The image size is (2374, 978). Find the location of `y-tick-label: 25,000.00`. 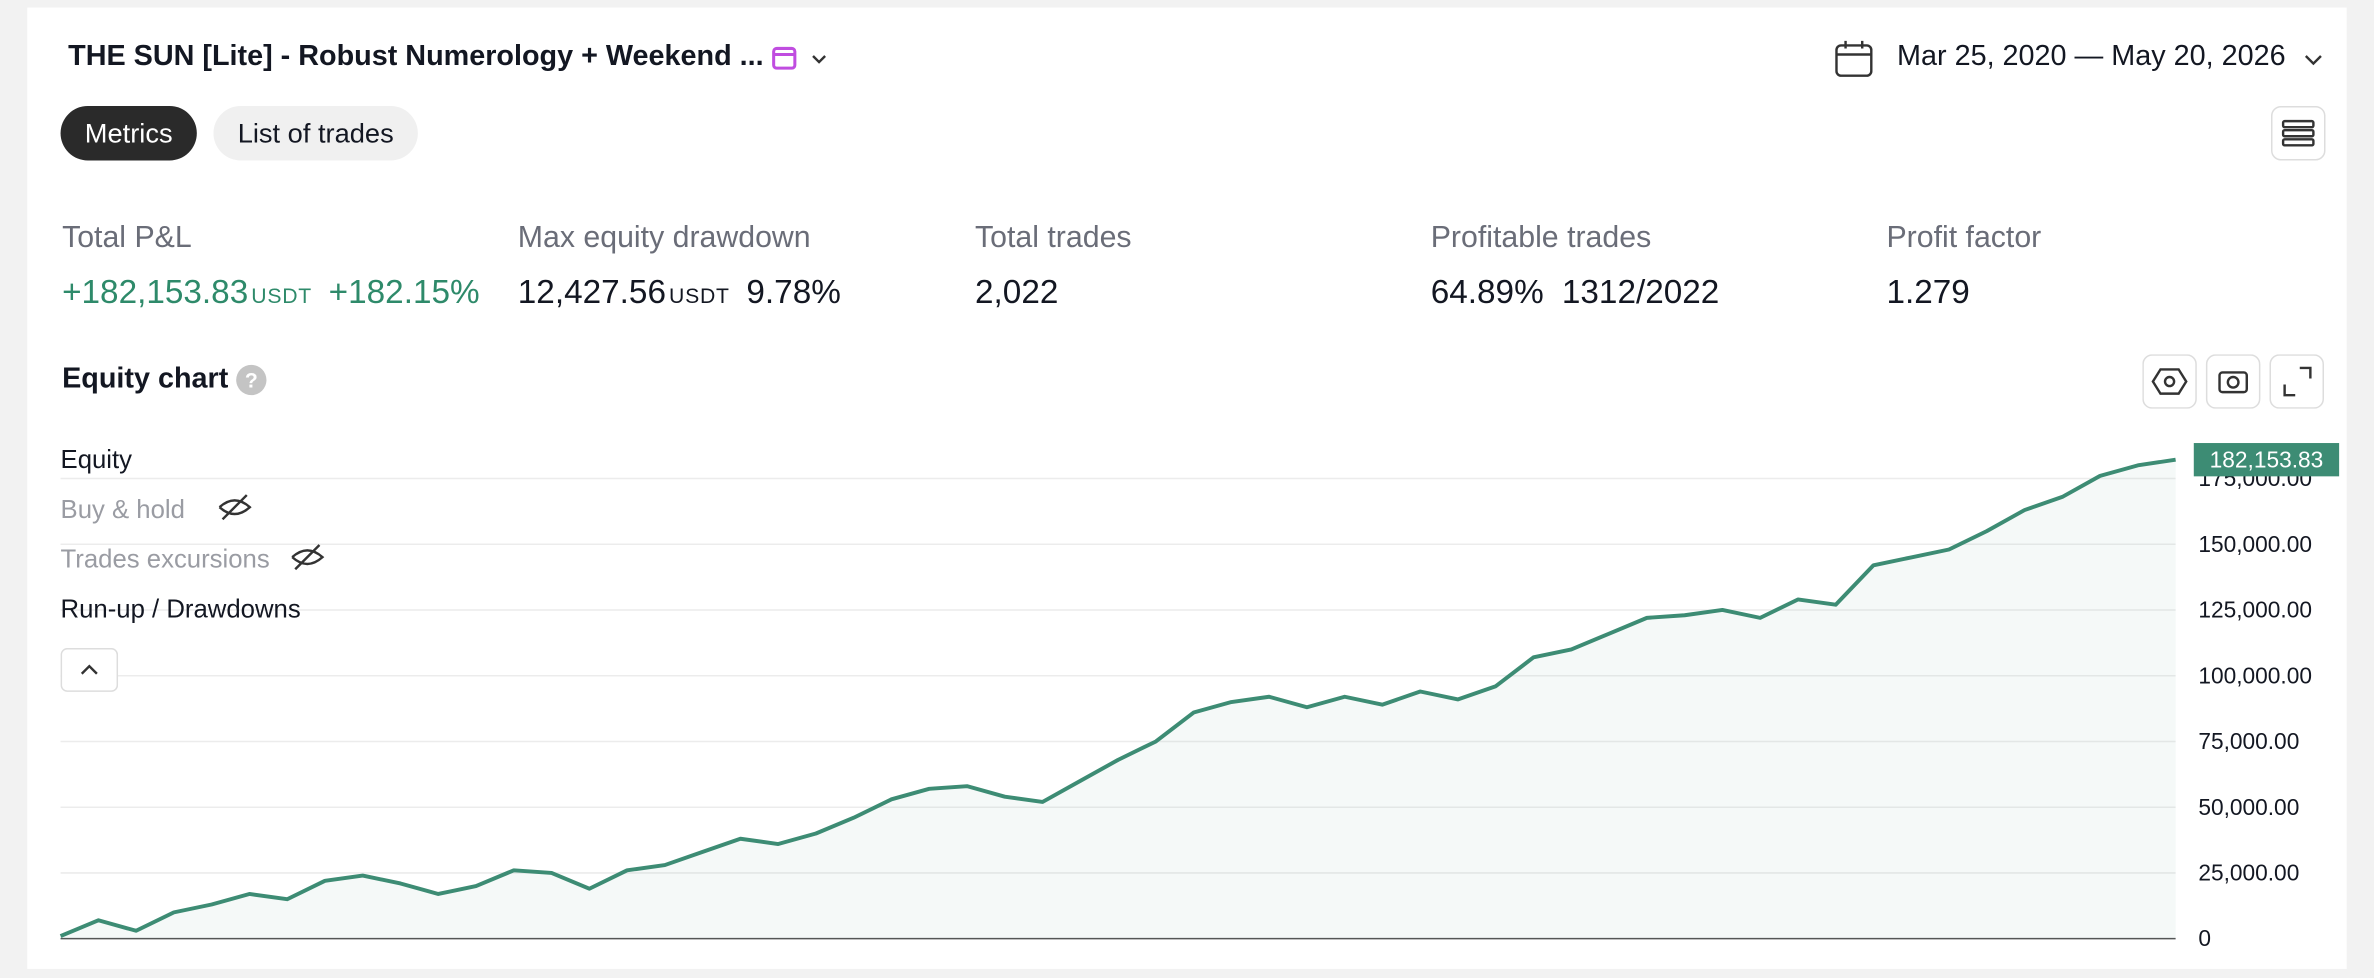

y-tick-label: 25,000.00 is located at coordinates (2248, 873).